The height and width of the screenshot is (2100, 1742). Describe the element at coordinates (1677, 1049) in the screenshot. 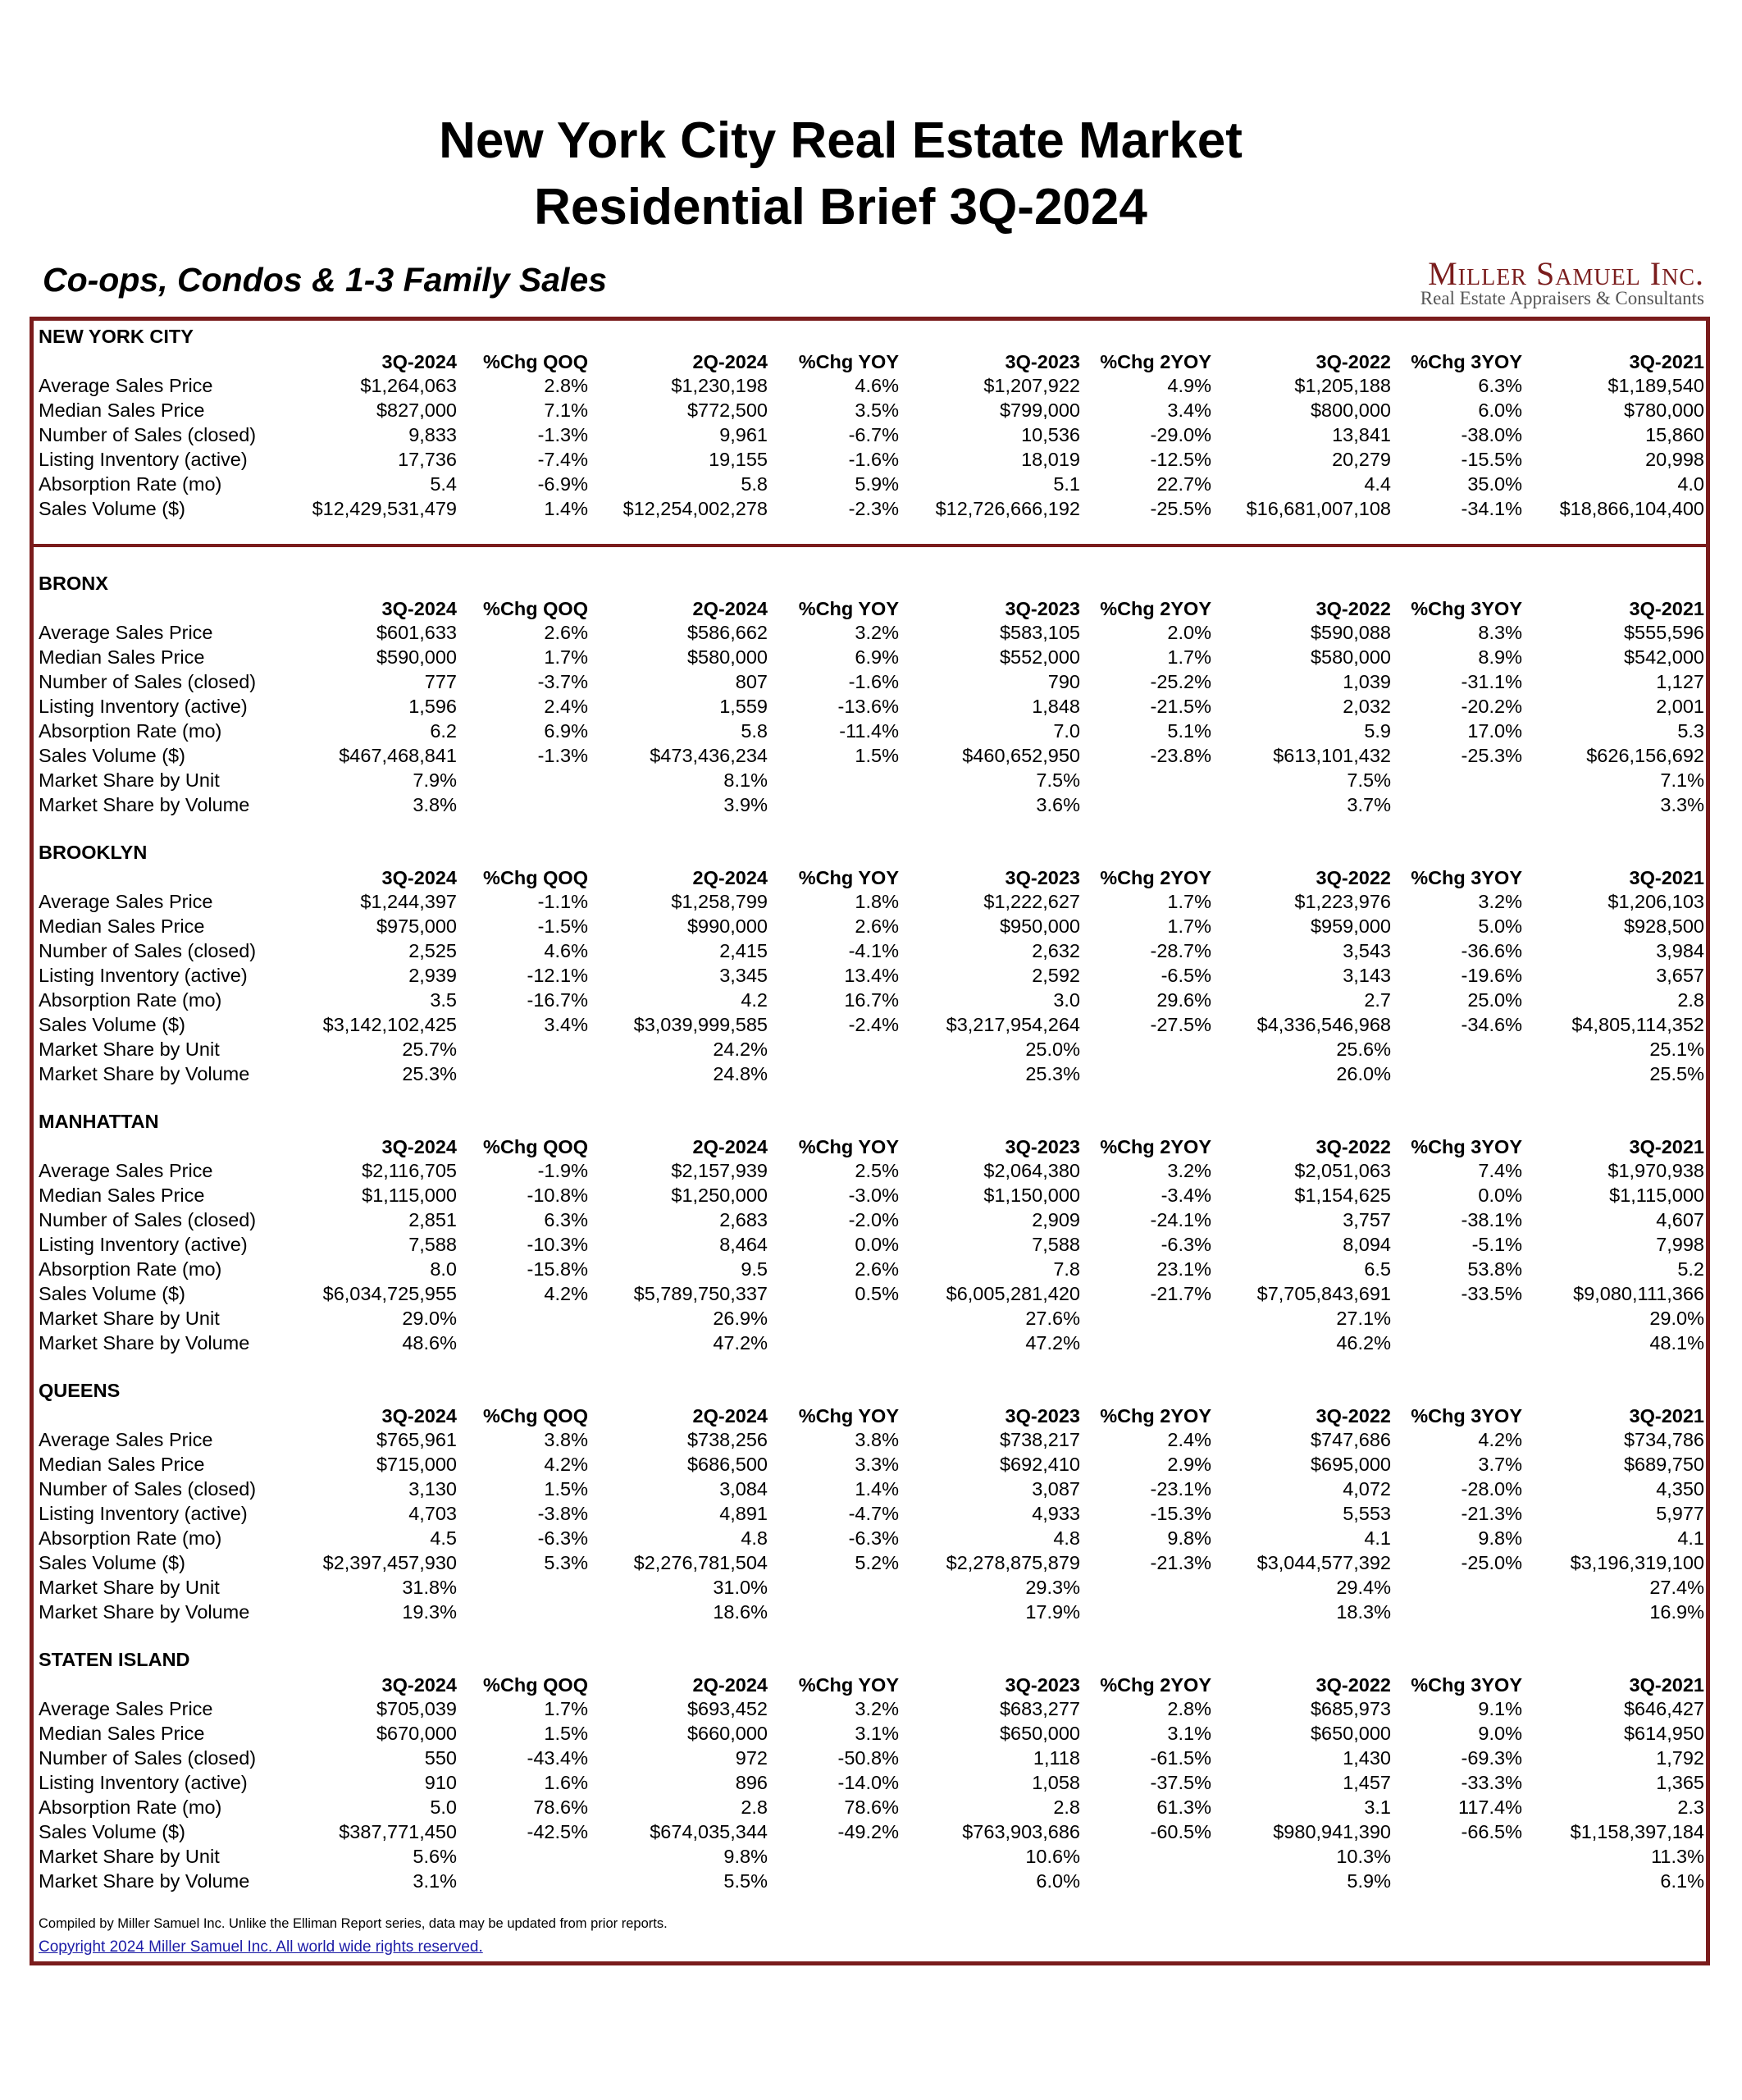

I see `cell-value: 25.1%` at that location.